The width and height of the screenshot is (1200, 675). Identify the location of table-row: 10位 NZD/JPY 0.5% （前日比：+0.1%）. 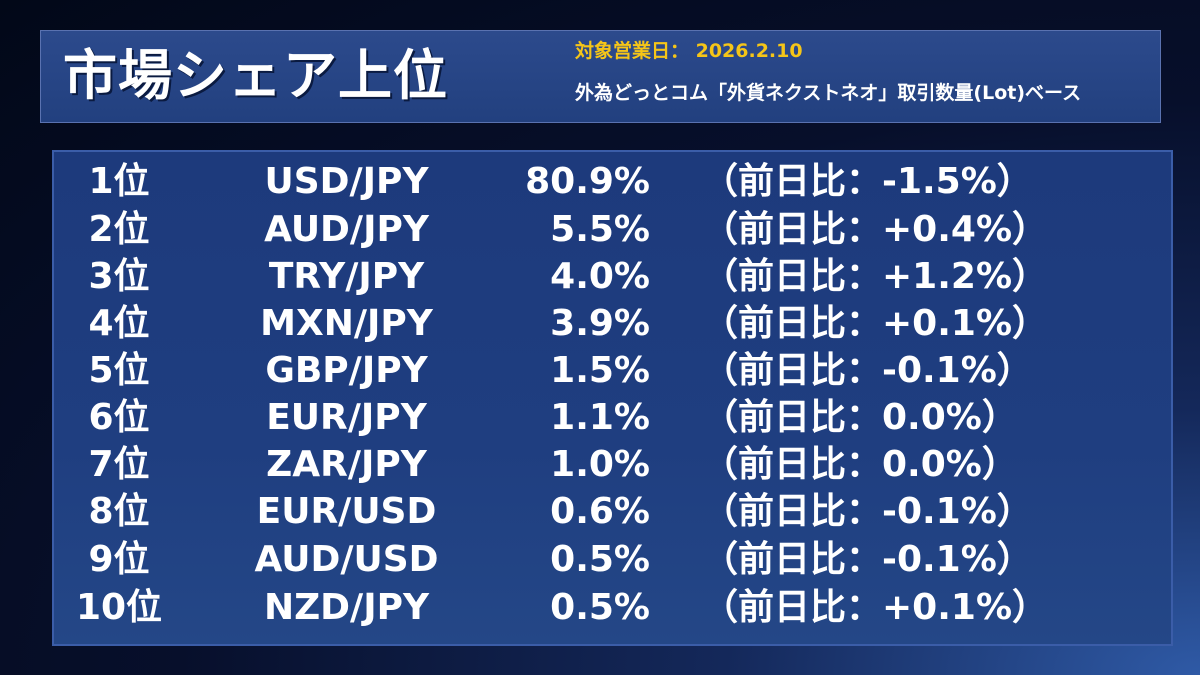
(612, 608).